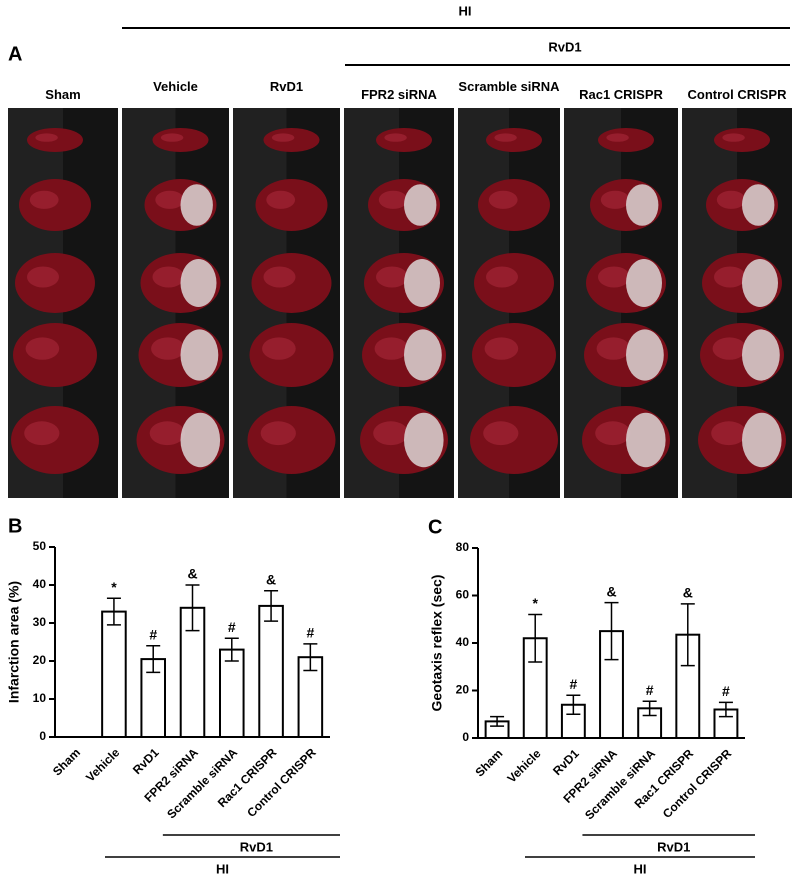 The image size is (800, 878). What do you see at coordinates (435, 527) in the screenshot?
I see `panel-label: C` at bounding box center [435, 527].